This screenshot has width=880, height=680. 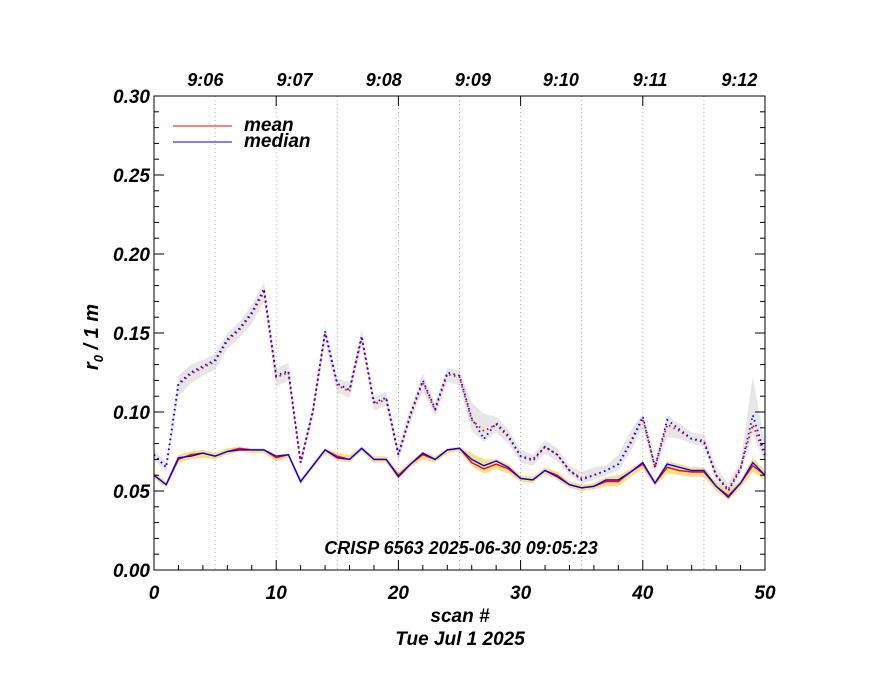 What do you see at coordinates (92, 365) in the screenshot?
I see `y-axis-label-main: r` at bounding box center [92, 365].